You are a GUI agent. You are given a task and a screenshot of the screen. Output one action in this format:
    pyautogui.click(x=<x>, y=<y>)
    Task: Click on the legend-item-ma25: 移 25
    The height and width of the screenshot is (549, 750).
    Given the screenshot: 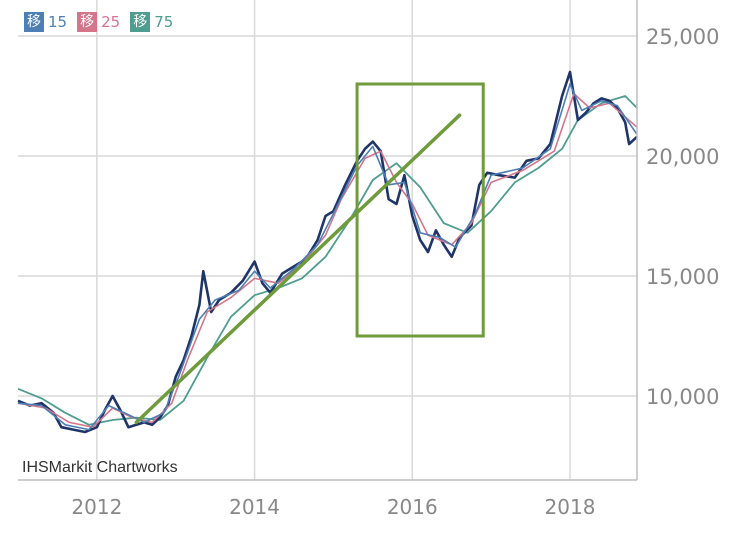 What is the action you would take?
    pyautogui.click(x=100, y=22)
    